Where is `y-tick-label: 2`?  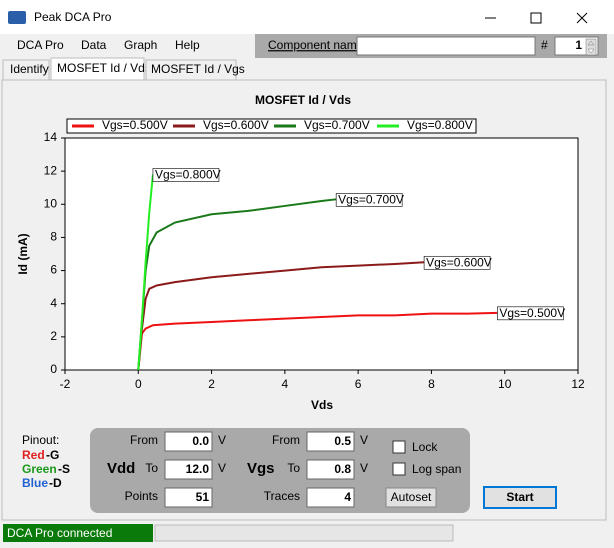
y-tick-label: 2 is located at coordinates (53, 336).